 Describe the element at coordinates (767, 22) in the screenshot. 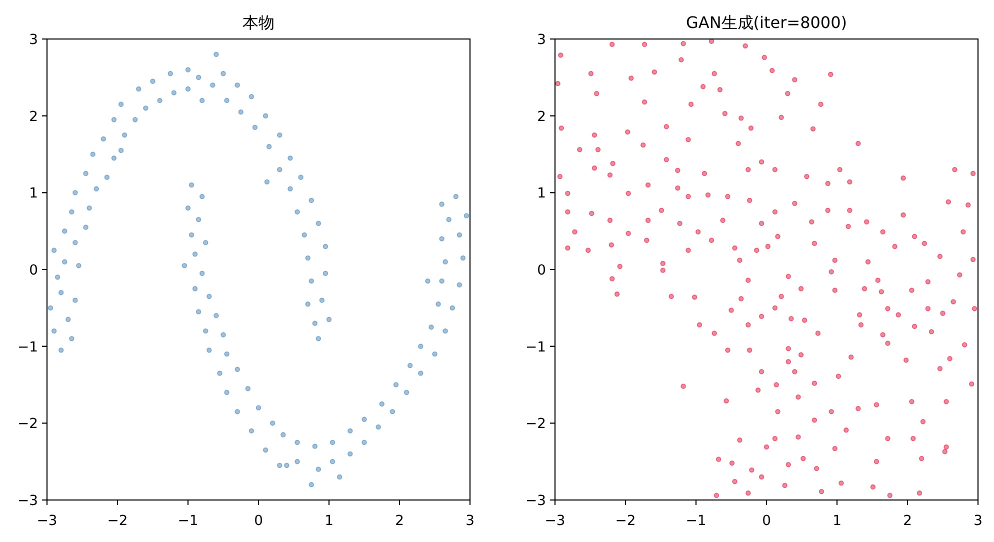

I see `title: GAN生成(iter=8000)` at that location.